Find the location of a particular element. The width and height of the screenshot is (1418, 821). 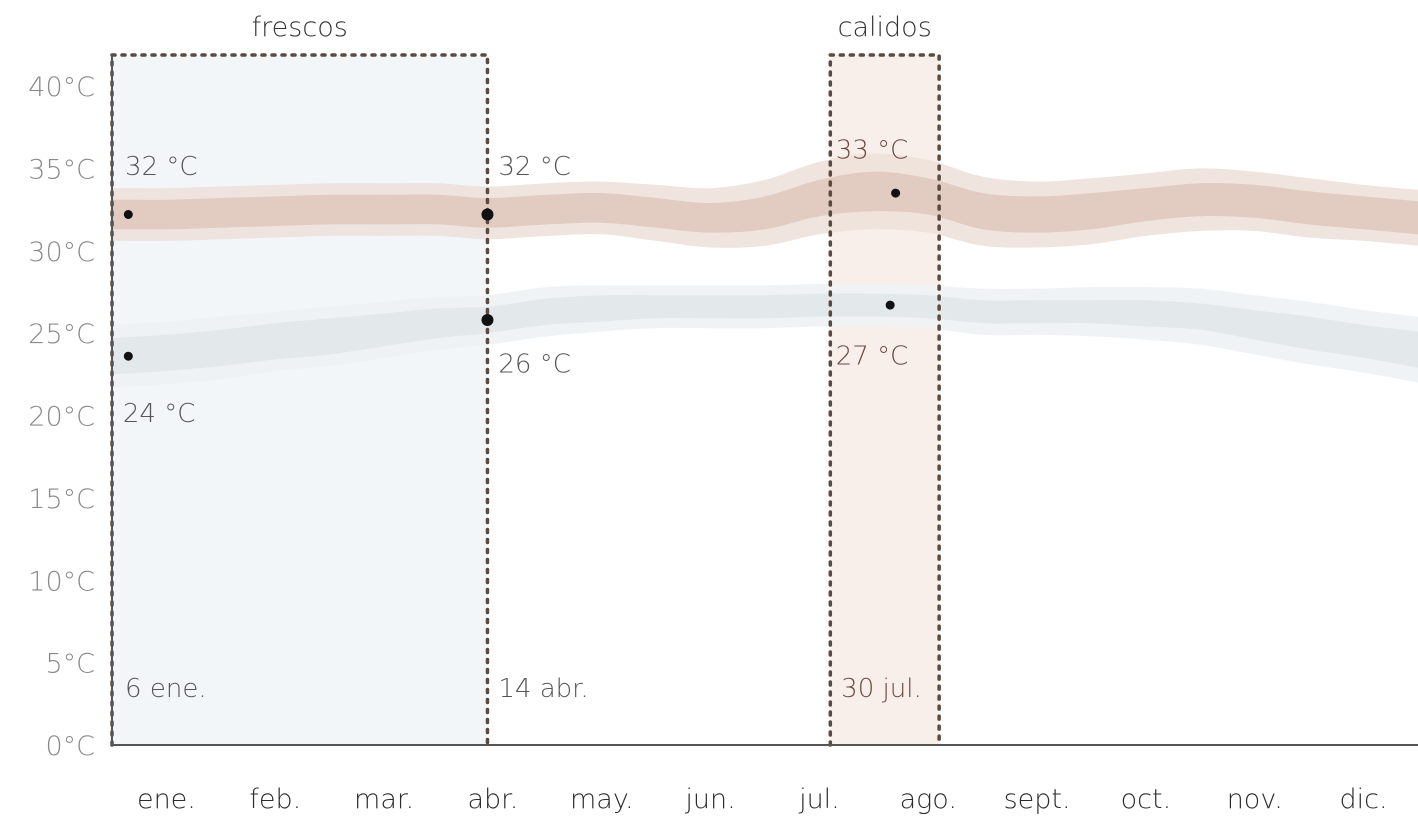

season-title: frescos is located at coordinates (300, 27).